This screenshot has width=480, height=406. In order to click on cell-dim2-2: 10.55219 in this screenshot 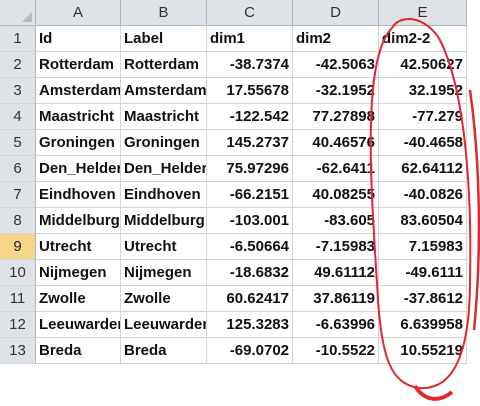, I will do `click(423, 351)`.